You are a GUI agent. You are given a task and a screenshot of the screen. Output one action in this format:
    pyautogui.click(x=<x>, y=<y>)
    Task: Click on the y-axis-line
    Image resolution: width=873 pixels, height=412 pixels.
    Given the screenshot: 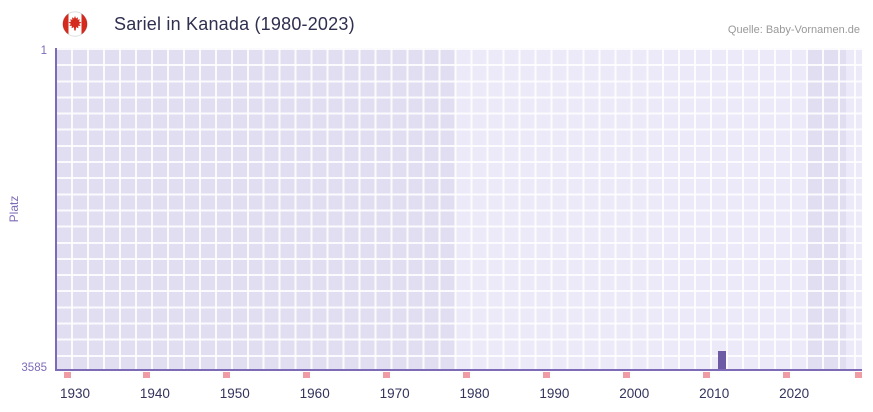 What is the action you would take?
    pyautogui.click(x=56, y=209)
    